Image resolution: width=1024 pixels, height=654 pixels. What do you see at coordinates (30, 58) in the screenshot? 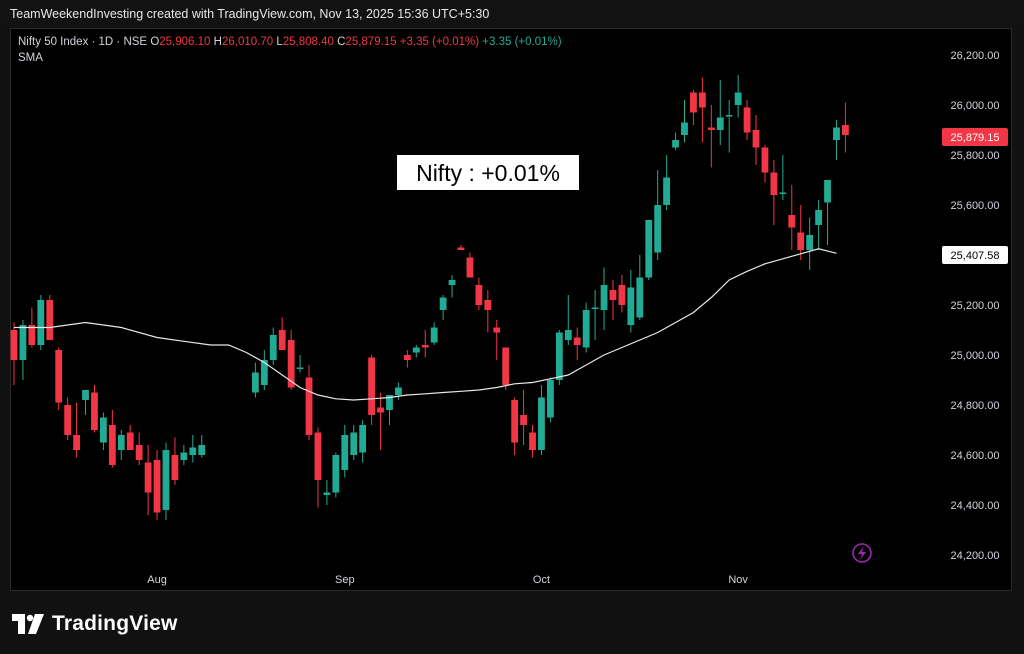
I see `indicator-legend: SMA` at bounding box center [30, 58].